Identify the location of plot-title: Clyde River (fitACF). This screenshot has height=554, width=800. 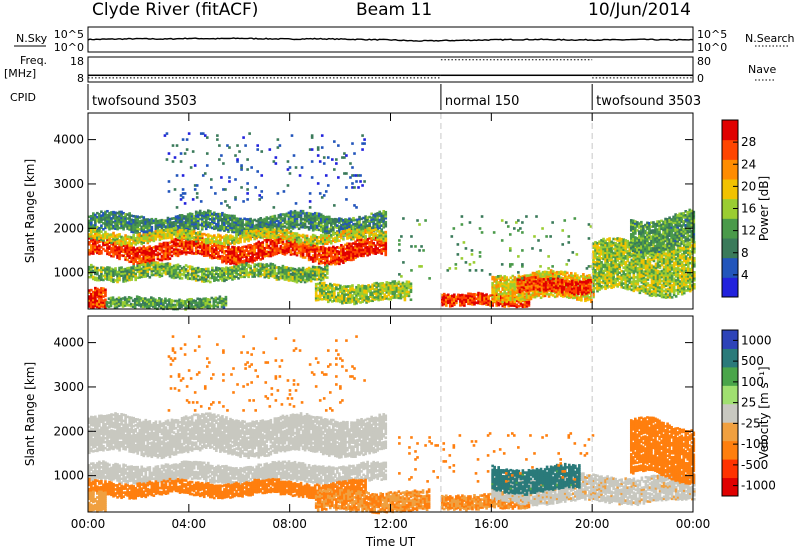
(175, 10).